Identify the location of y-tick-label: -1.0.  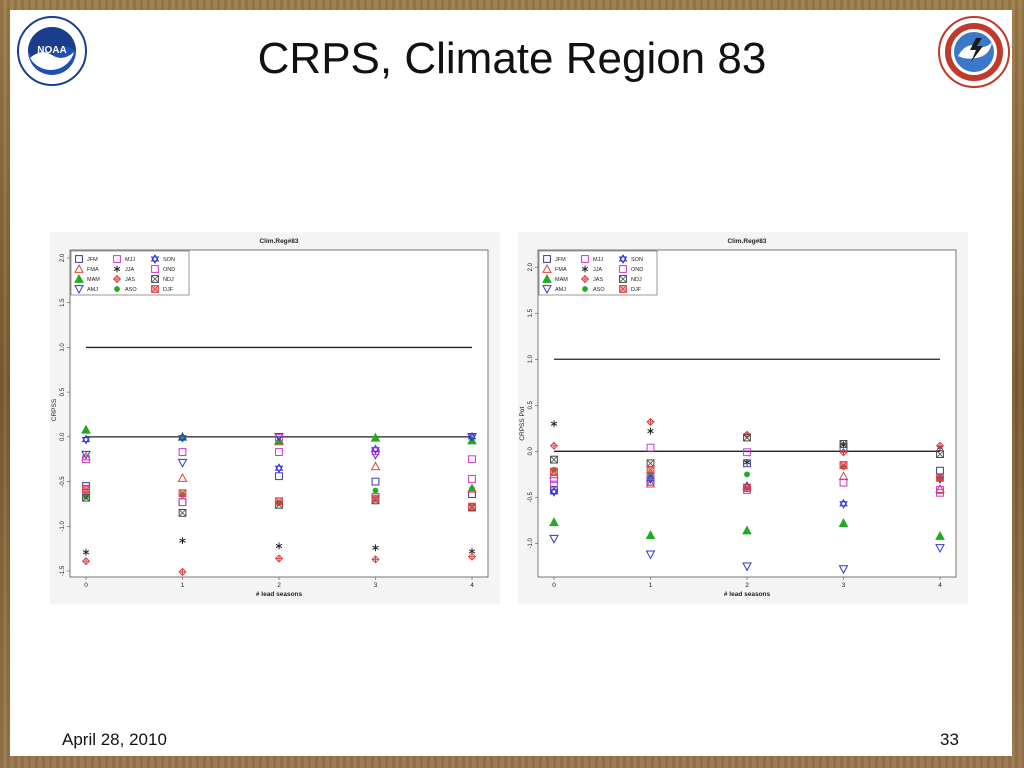
(63, 525).